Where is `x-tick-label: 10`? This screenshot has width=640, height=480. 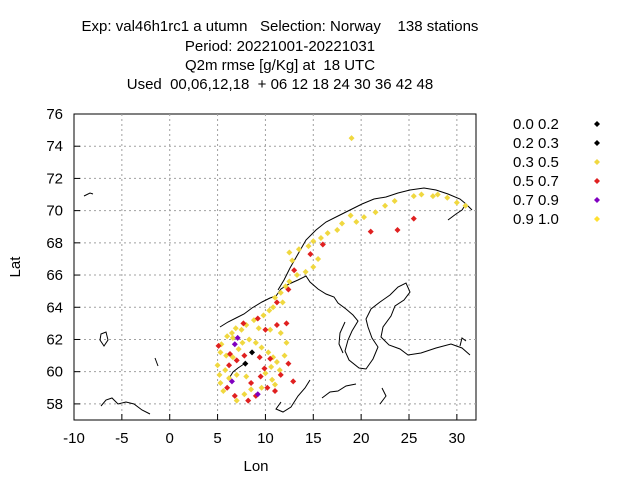
x-tick-label: 10 is located at coordinates (265, 438).